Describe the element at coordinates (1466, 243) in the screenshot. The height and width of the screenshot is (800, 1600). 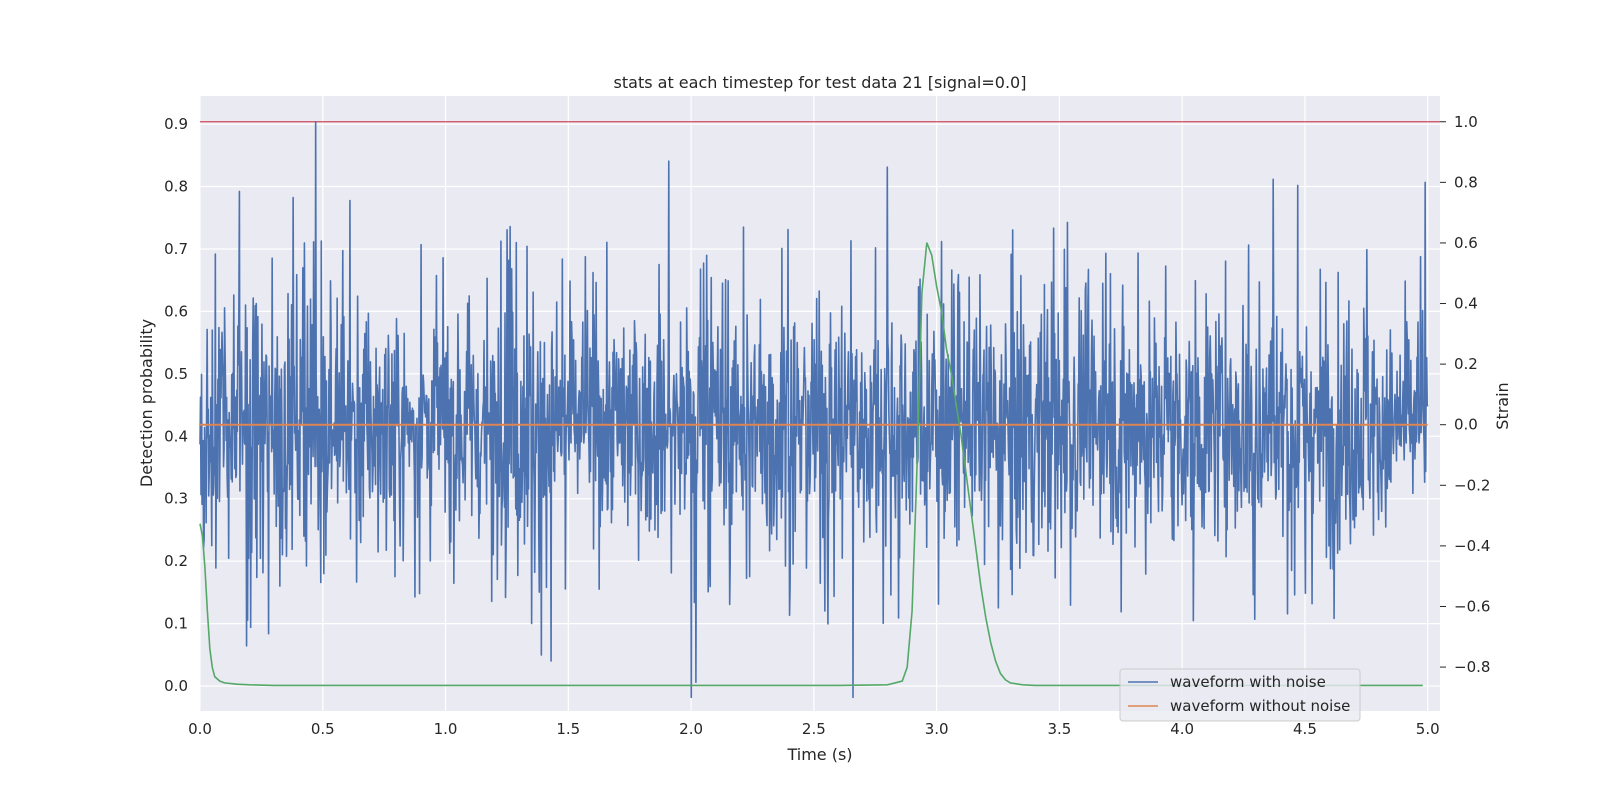
I see `y-right-tick-label: 0.6` at that location.